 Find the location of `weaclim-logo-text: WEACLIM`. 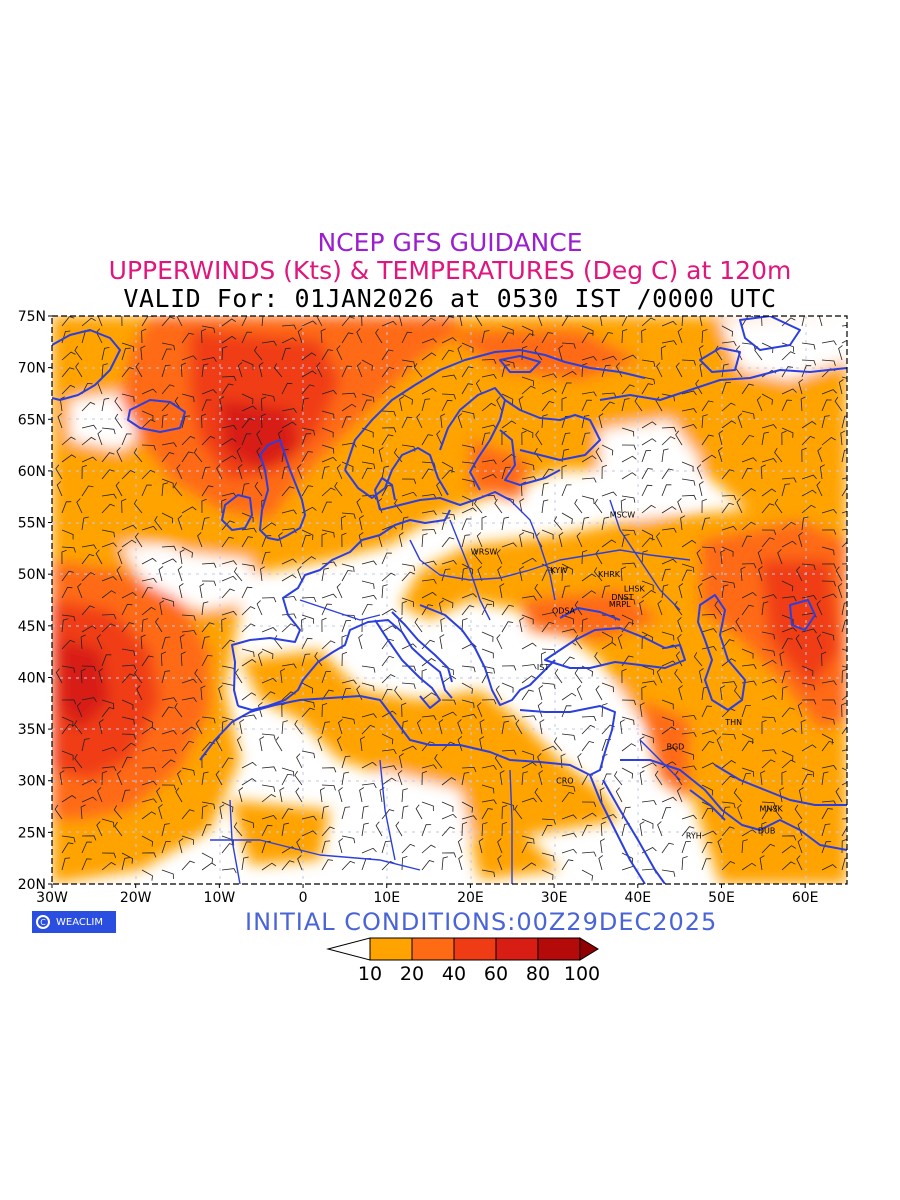

weaclim-logo-text: WEACLIM is located at coordinates (80, 922).